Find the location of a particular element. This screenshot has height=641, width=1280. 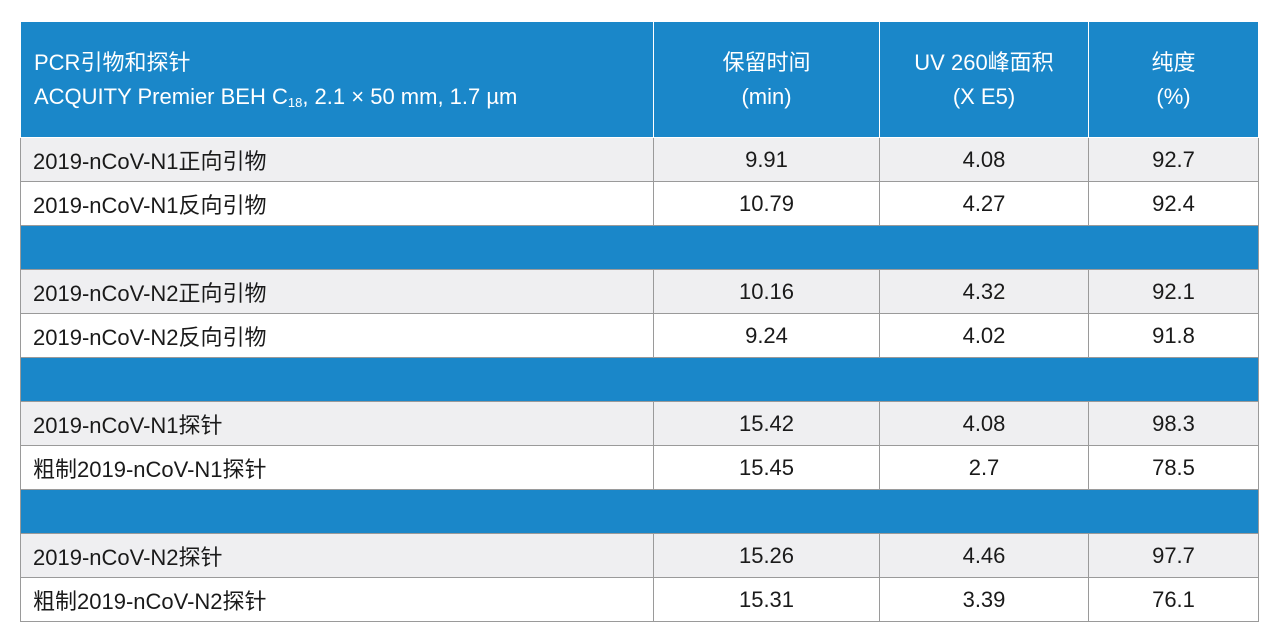

cell-sample-name: 2019-nCoV-N2探针 is located at coordinates (337, 555).